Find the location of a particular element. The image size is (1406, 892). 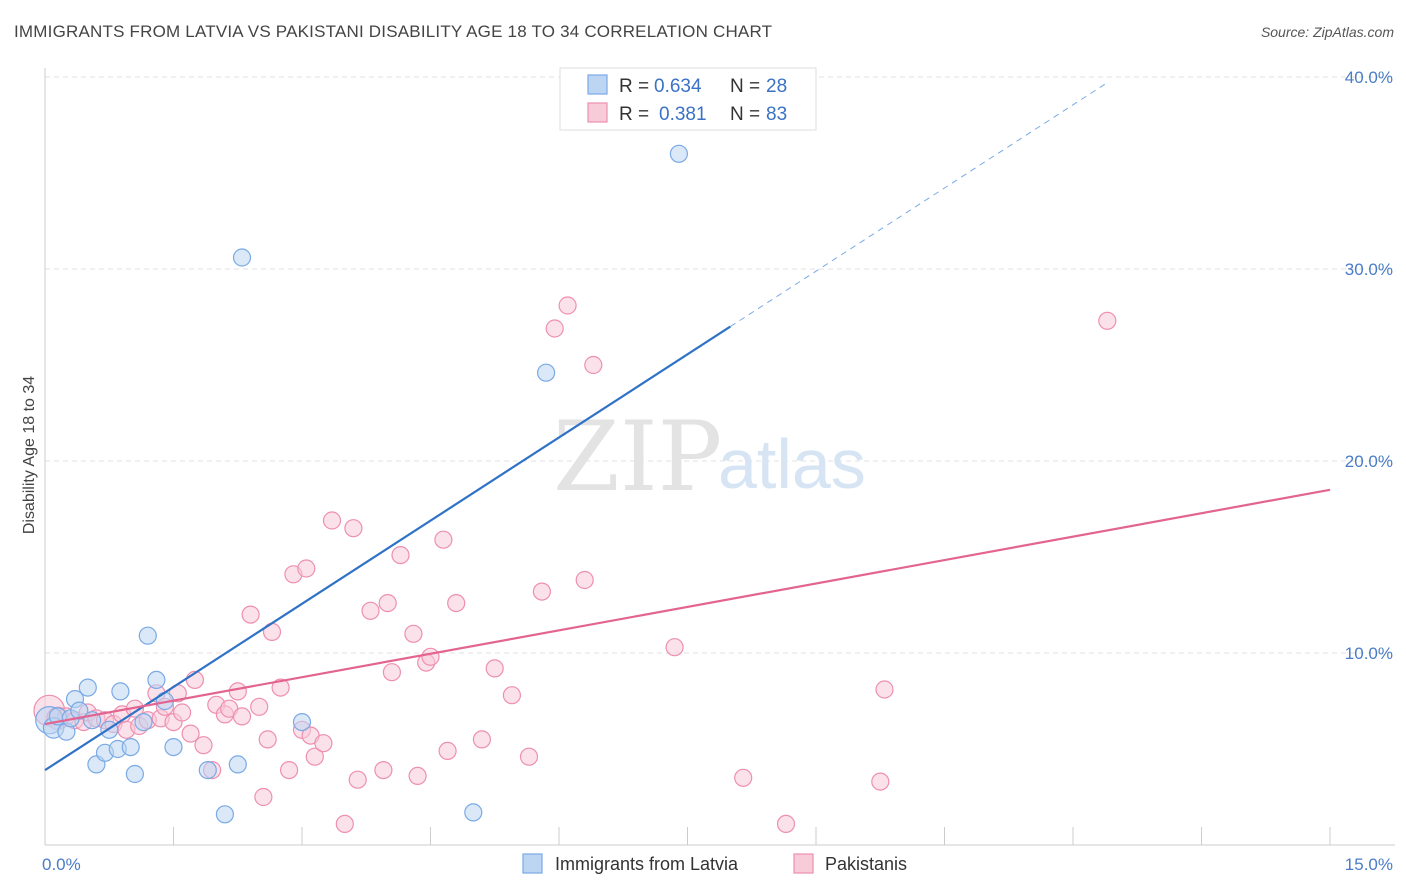

series-legend-label-blue: Immigrants from Latvia is located at coordinates (647, 864).